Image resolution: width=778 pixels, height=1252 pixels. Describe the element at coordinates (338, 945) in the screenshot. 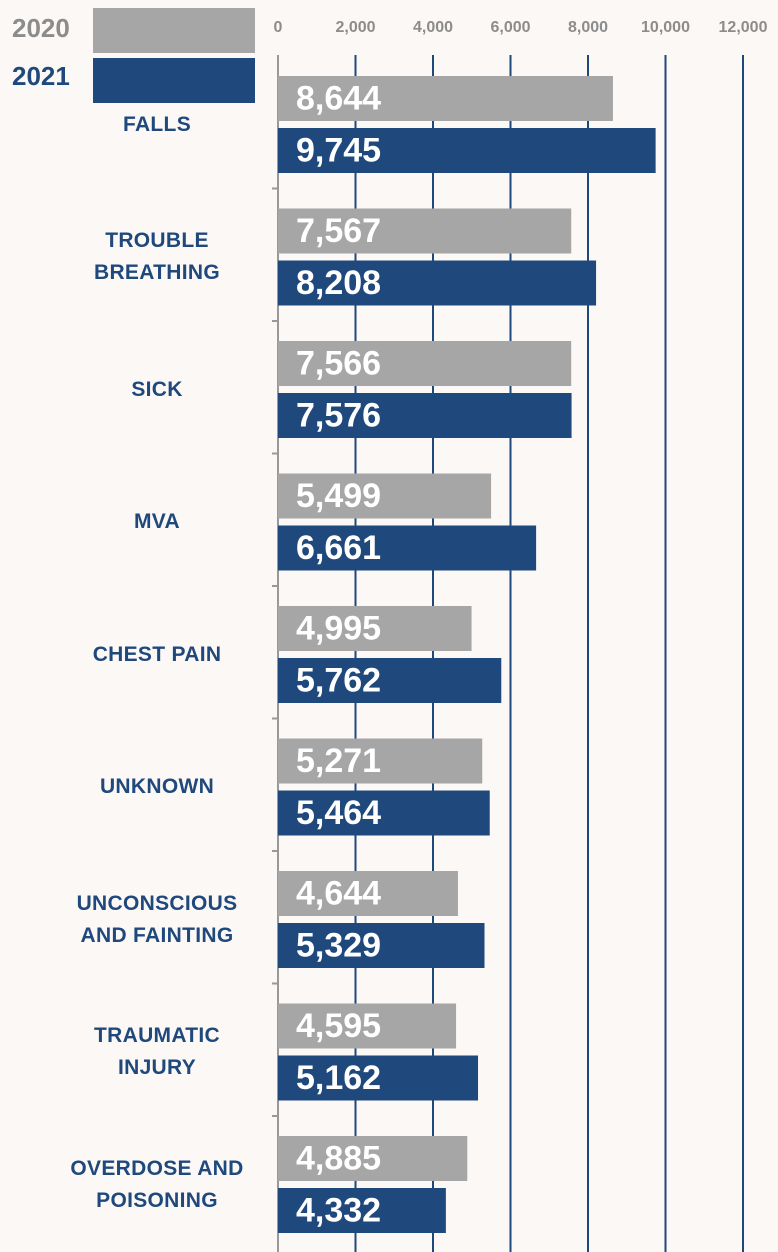

I see `value-label: 5,329` at that location.